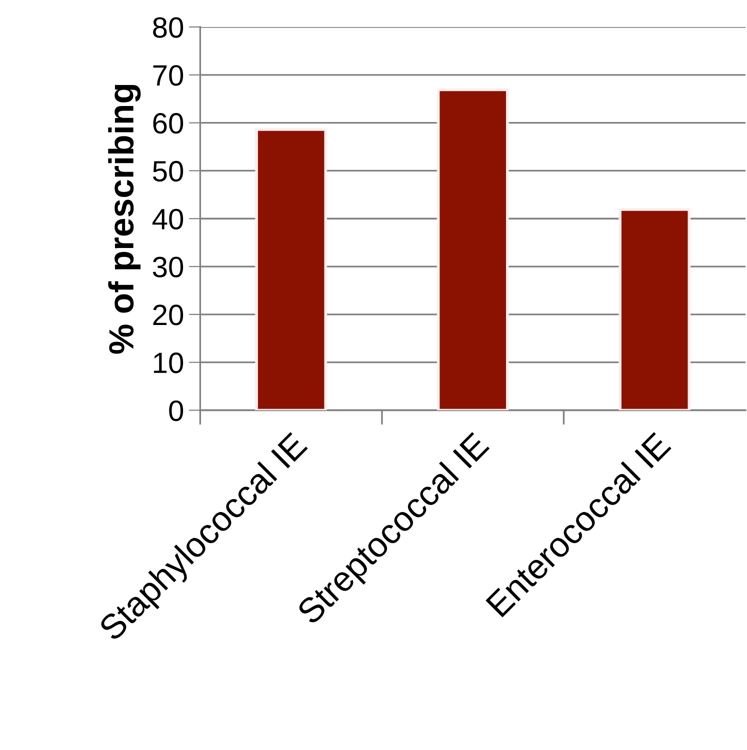 This screenshot has width=747, height=750. I want to click on y-tick-label: 0, so click(176, 411).